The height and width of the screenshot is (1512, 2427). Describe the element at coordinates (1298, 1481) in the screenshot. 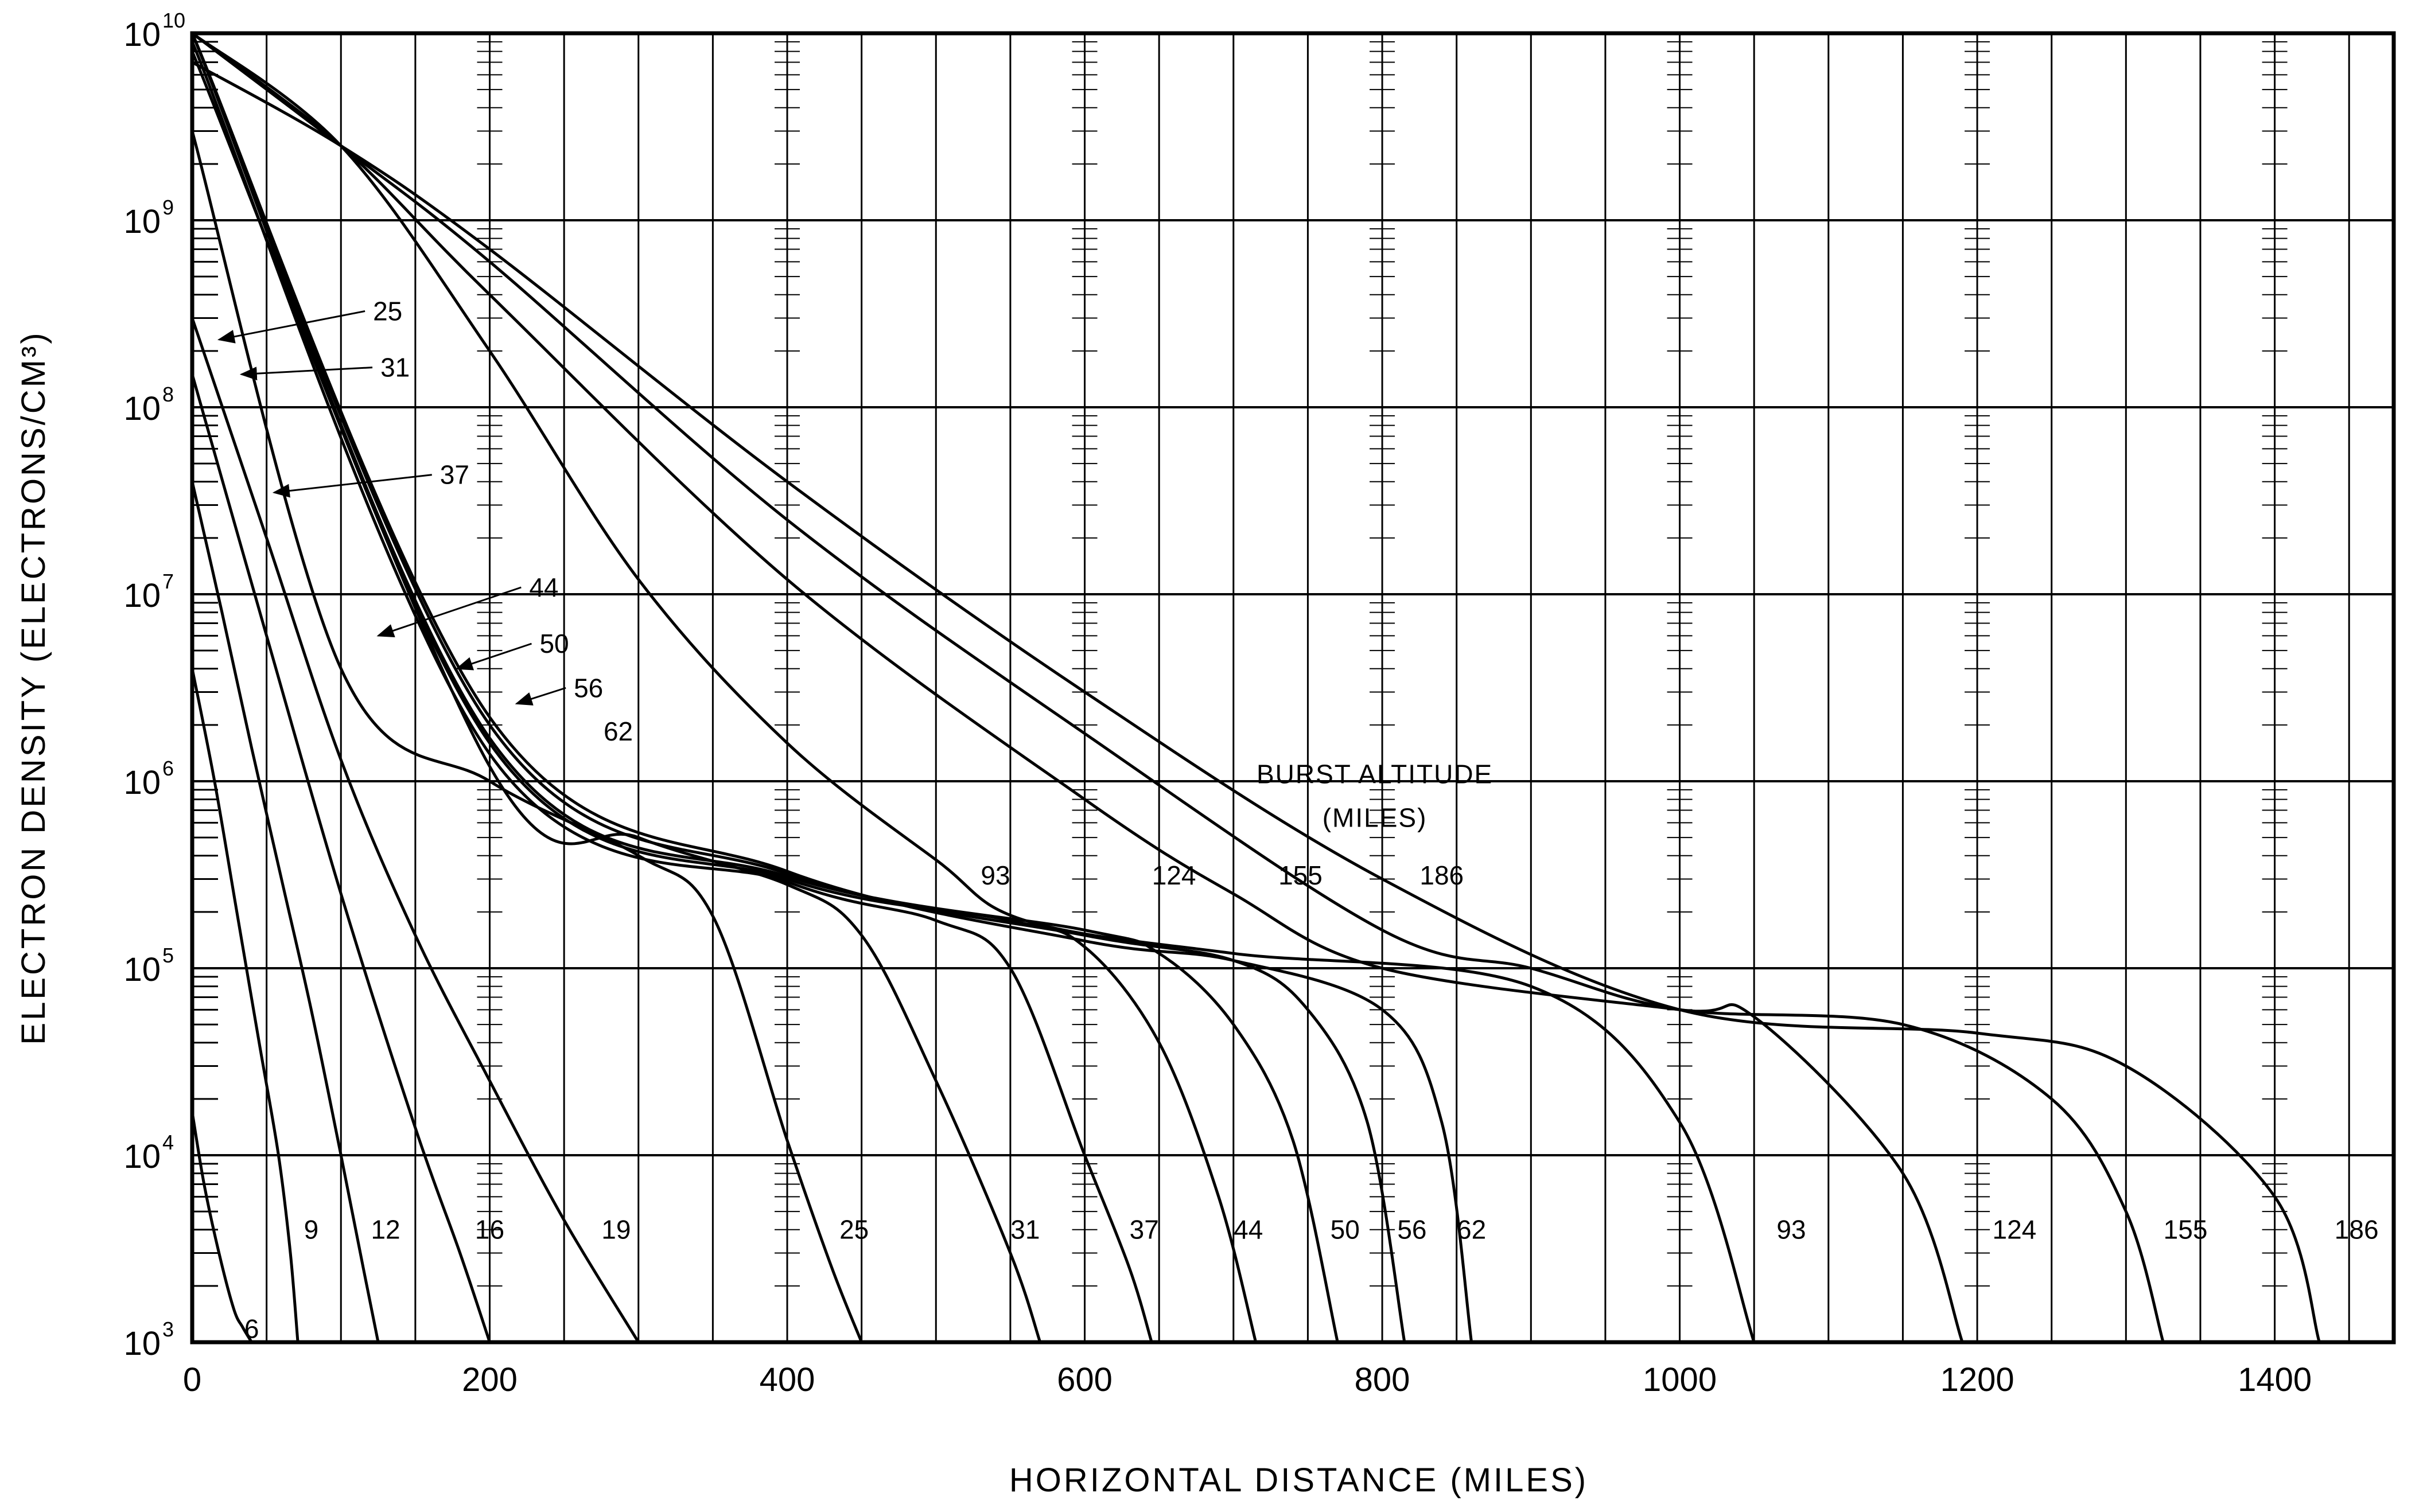

I see `x-axis-title: HORIZONTAL DISTANCE (MILES)` at that location.